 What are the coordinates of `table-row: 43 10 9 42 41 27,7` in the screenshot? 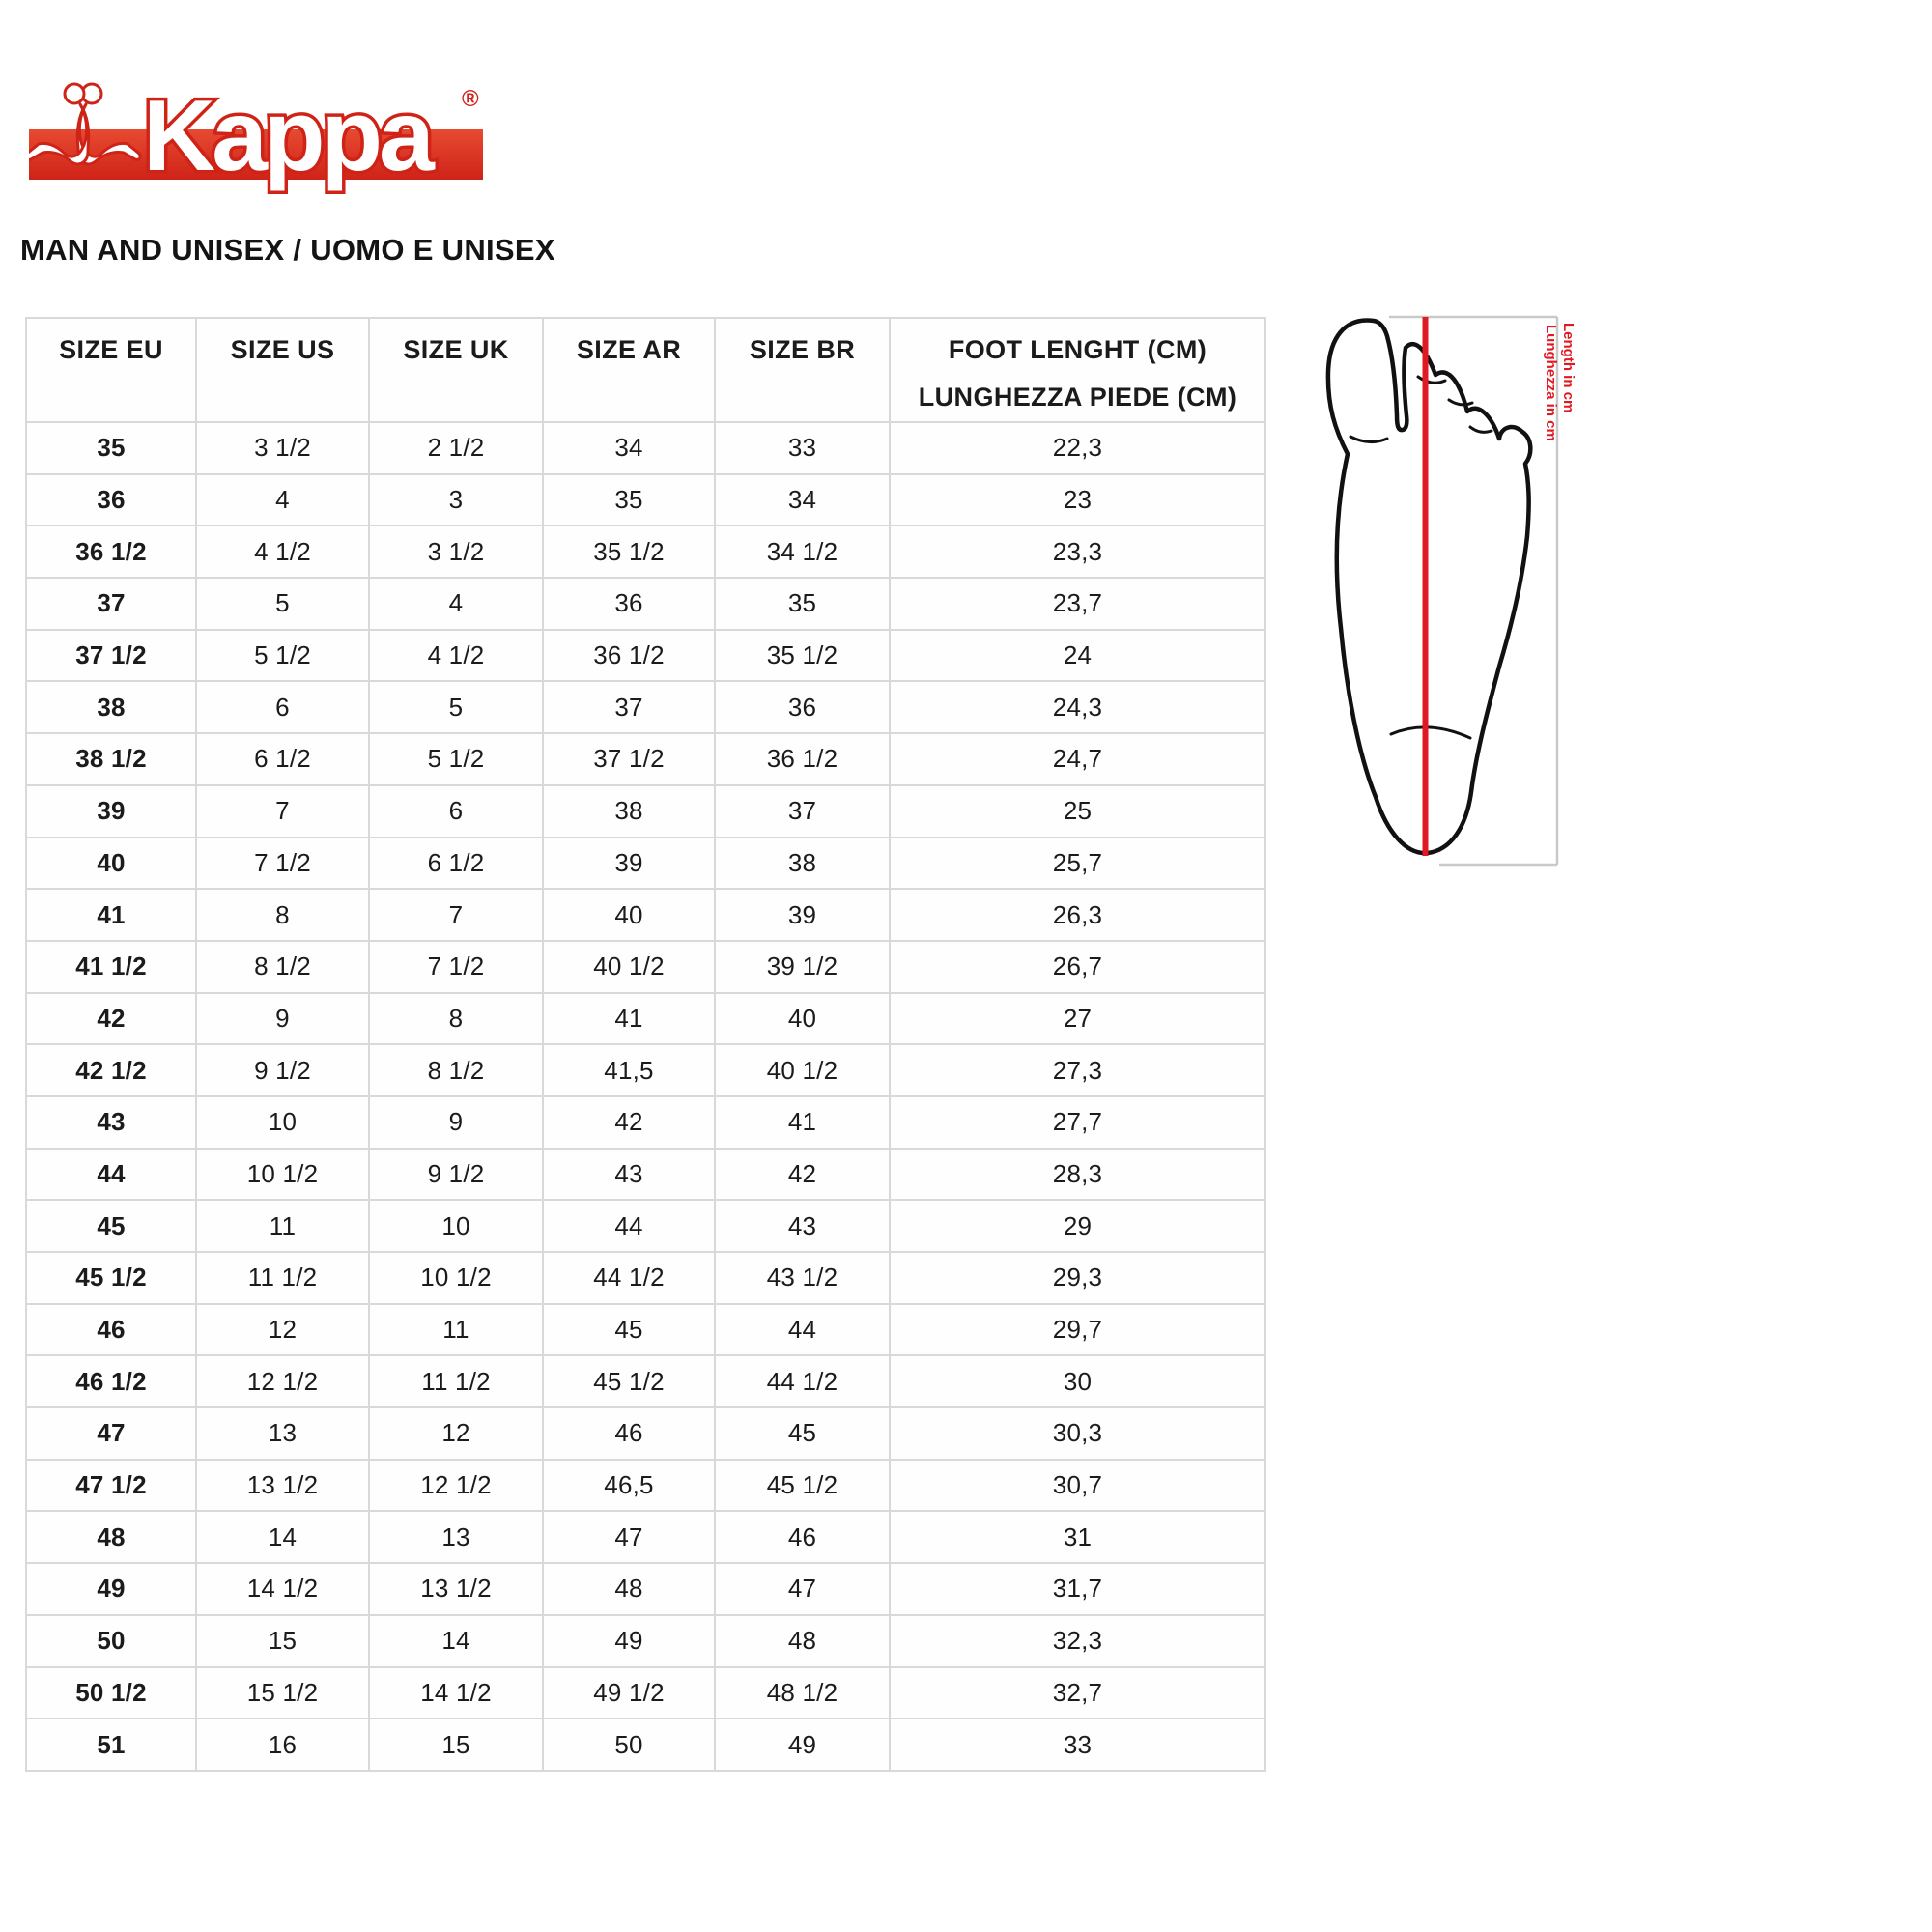 It's located at (645, 1122).